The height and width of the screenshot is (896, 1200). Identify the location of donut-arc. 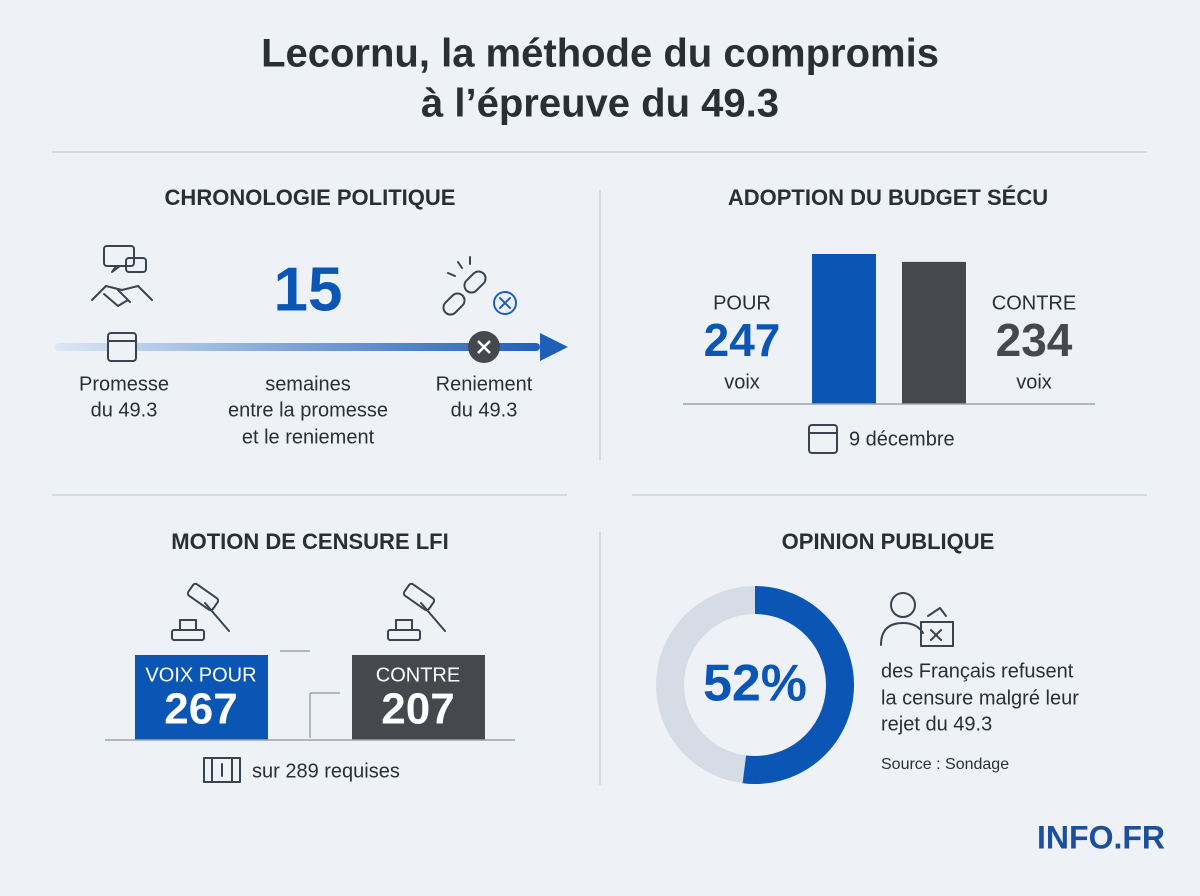
(798, 685).